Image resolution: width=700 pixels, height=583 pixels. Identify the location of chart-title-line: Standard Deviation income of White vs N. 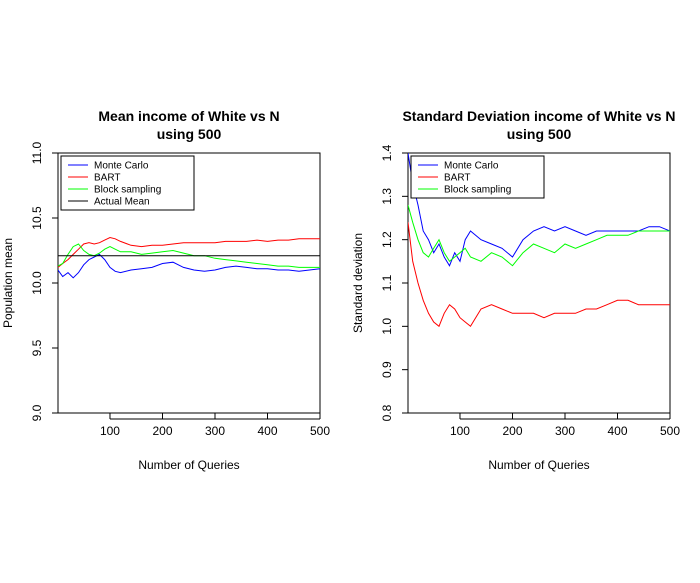
(538, 116).